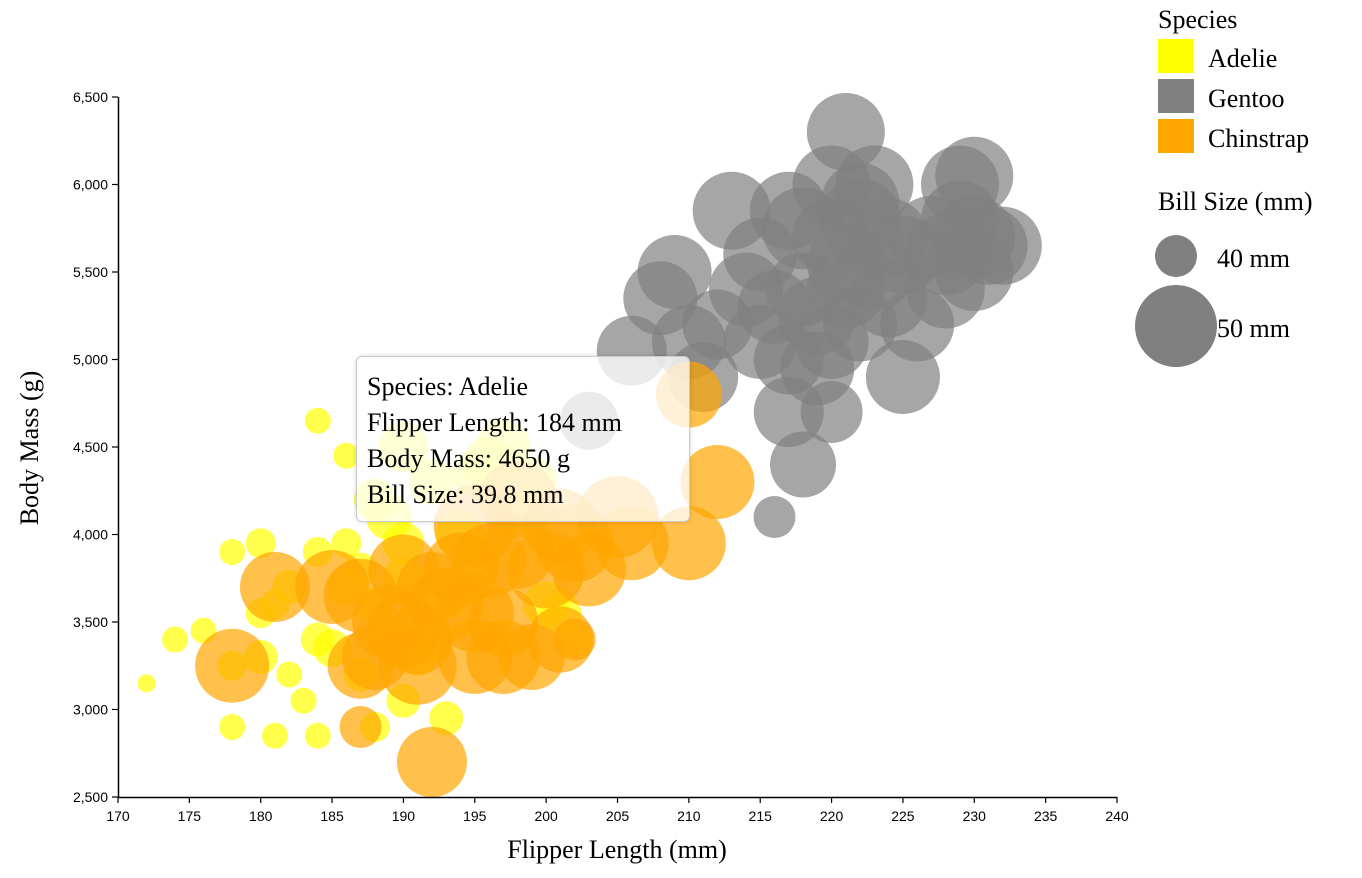 This screenshot has width=1362, height=878. I want to click on x-tick-label: 170, so click(118, 816).